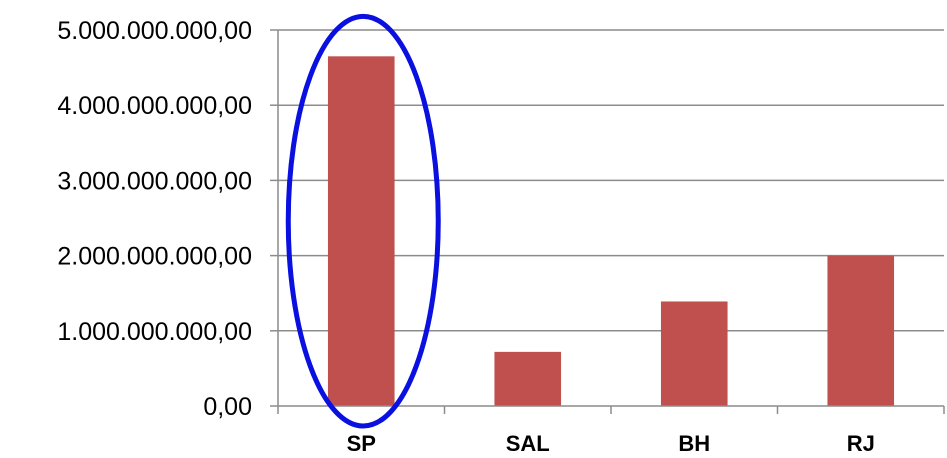 Image resolution: width=947 pixels, height=458 pixels. I want to click on highlight-annotation, so click(363, 221).